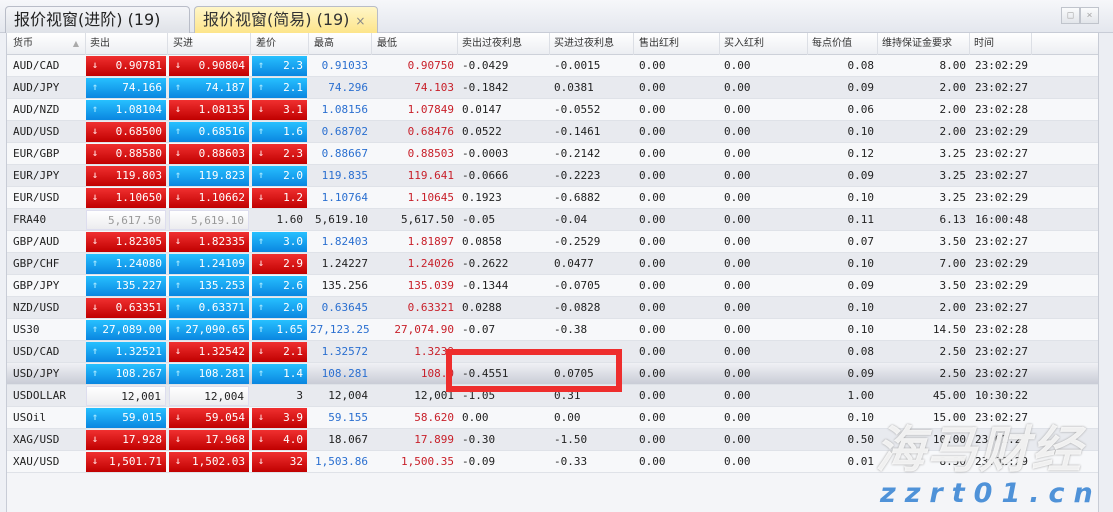 This screenshot has height=512, width=1113. I want to click on restore-button: □, so click(1070, 15).